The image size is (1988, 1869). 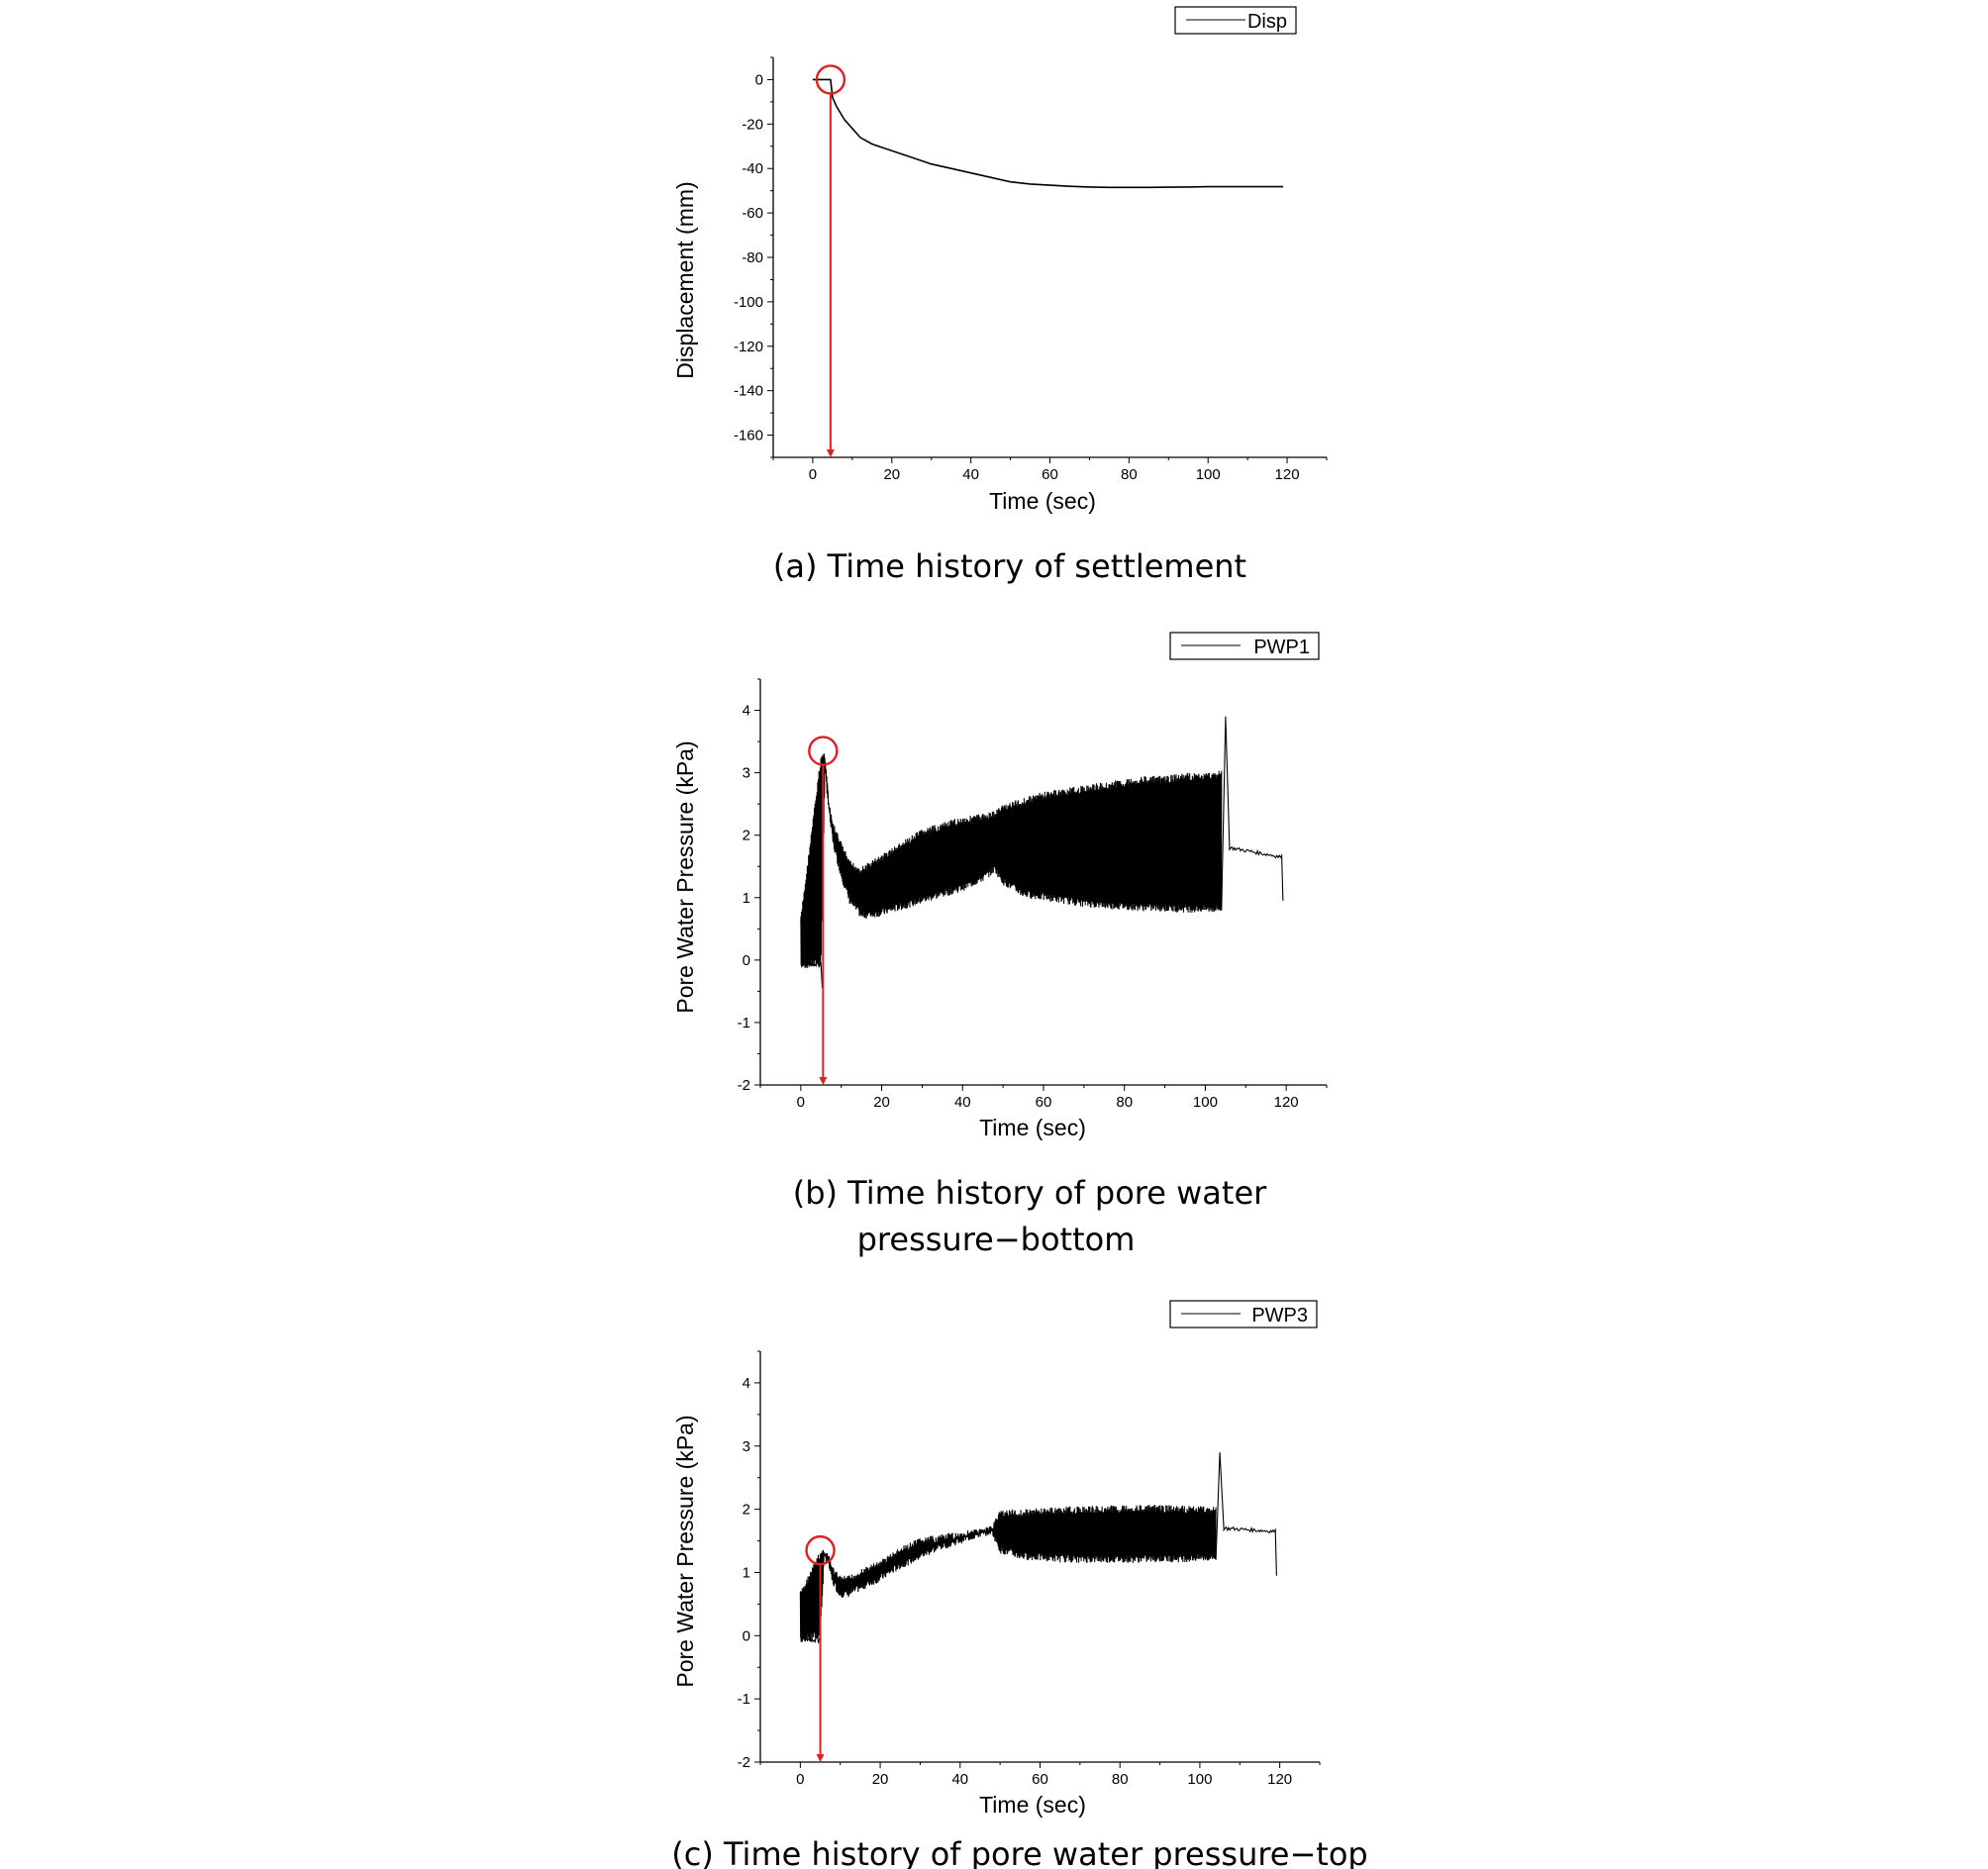 I want to click on series-tail-PWP1, so click(x=1252, y=813).